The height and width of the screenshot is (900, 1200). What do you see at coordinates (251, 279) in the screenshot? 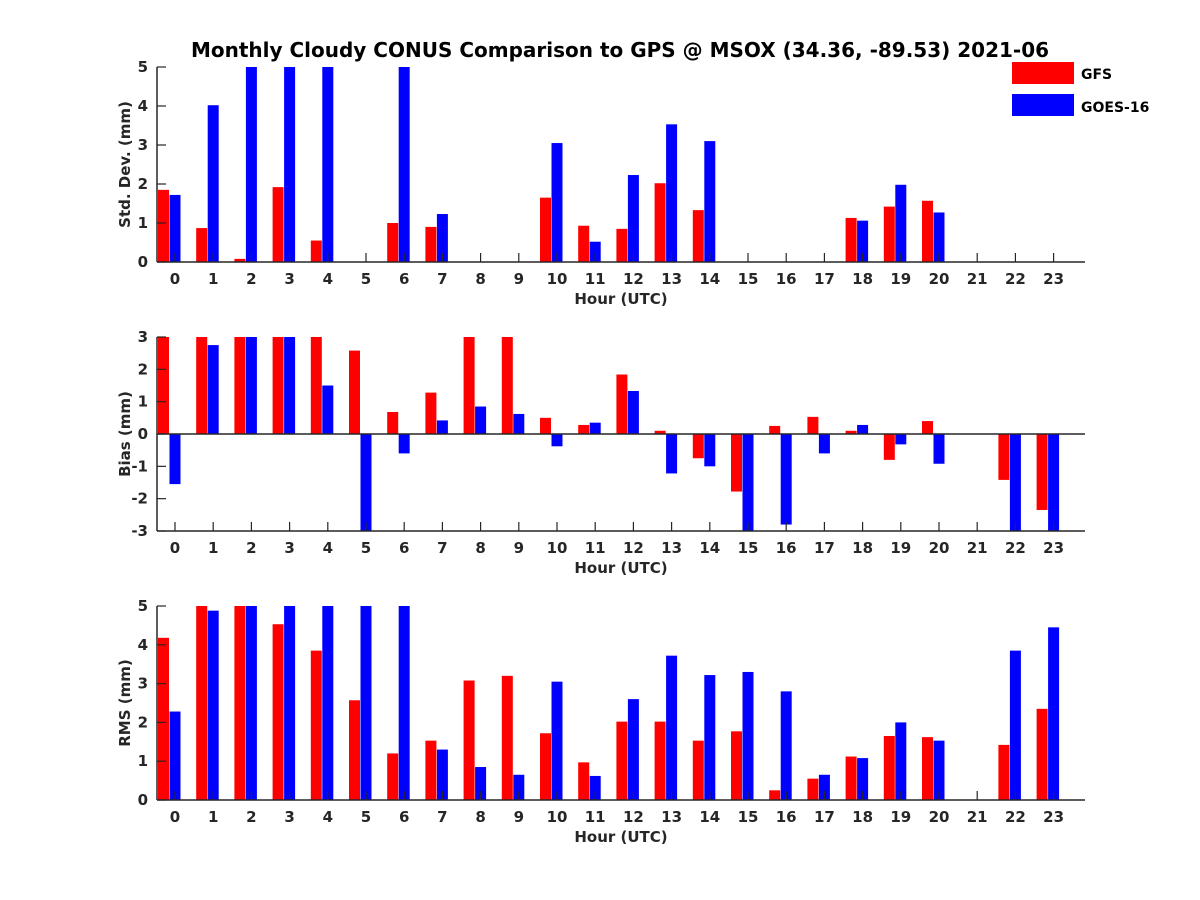
I see `x-tick-label: 2` at bounding box center [251, 279].